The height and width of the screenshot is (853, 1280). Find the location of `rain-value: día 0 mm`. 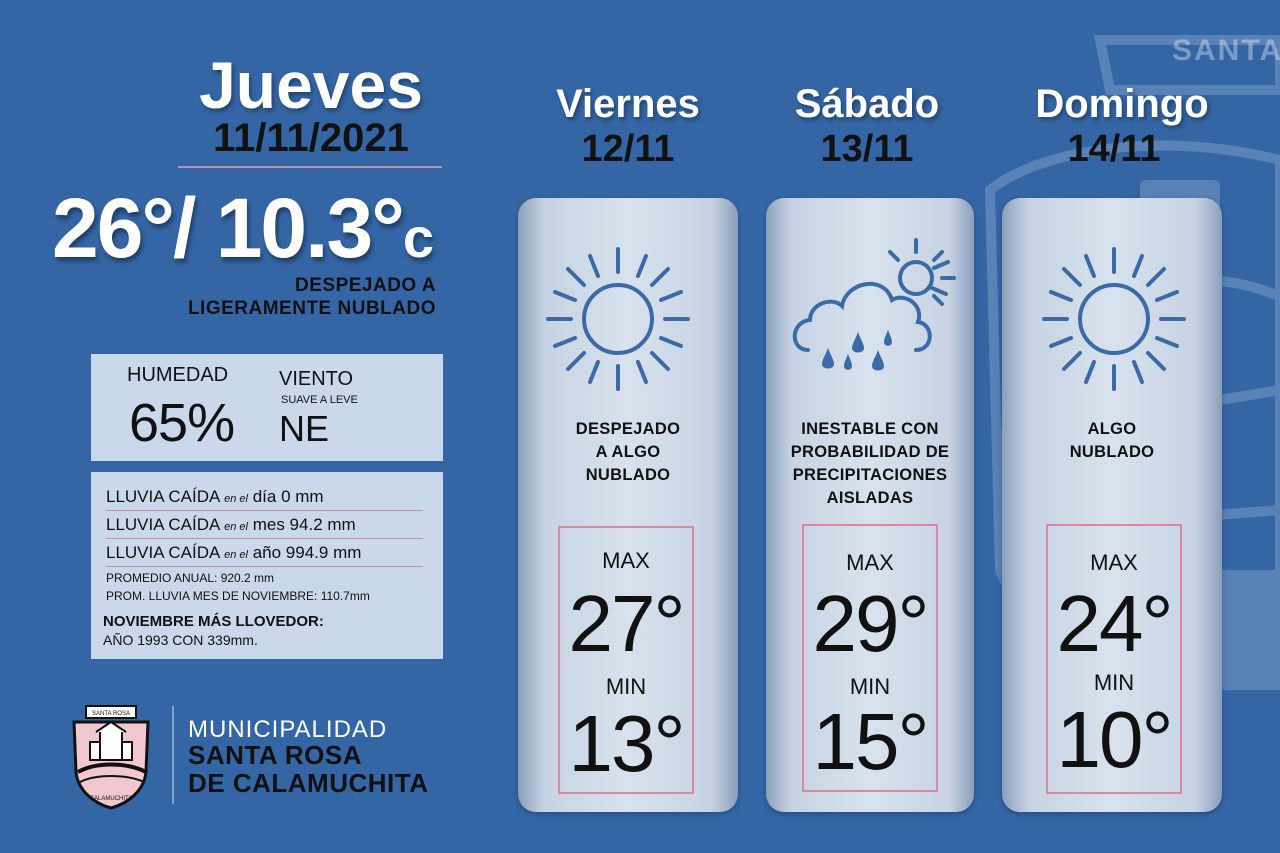

rain-value: día 0 mm is located at coordinates (288, 496).